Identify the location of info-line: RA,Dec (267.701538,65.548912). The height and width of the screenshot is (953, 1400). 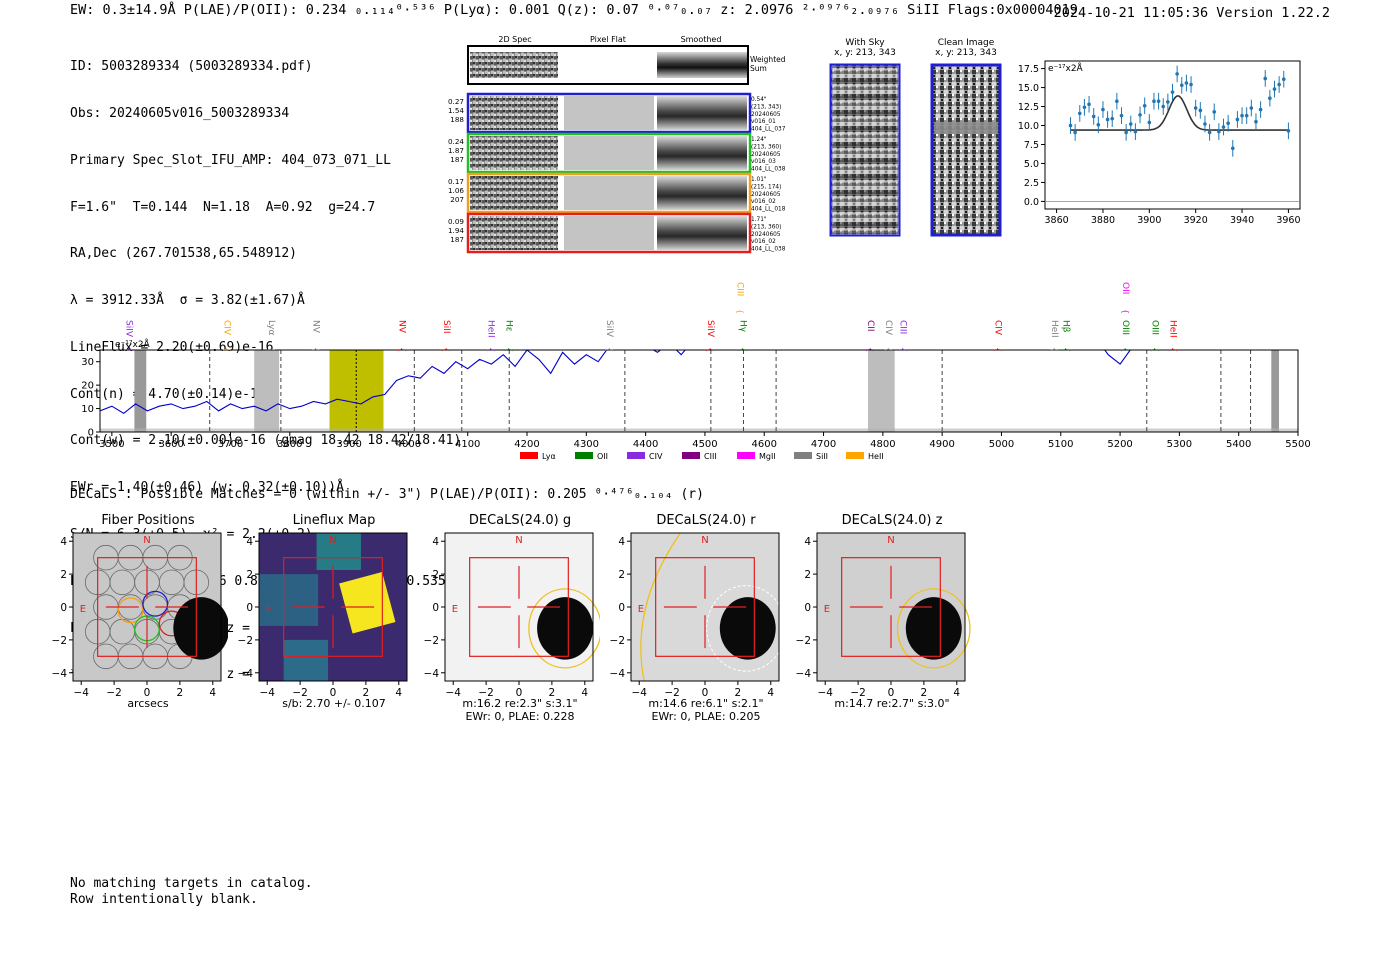
(183, 254).